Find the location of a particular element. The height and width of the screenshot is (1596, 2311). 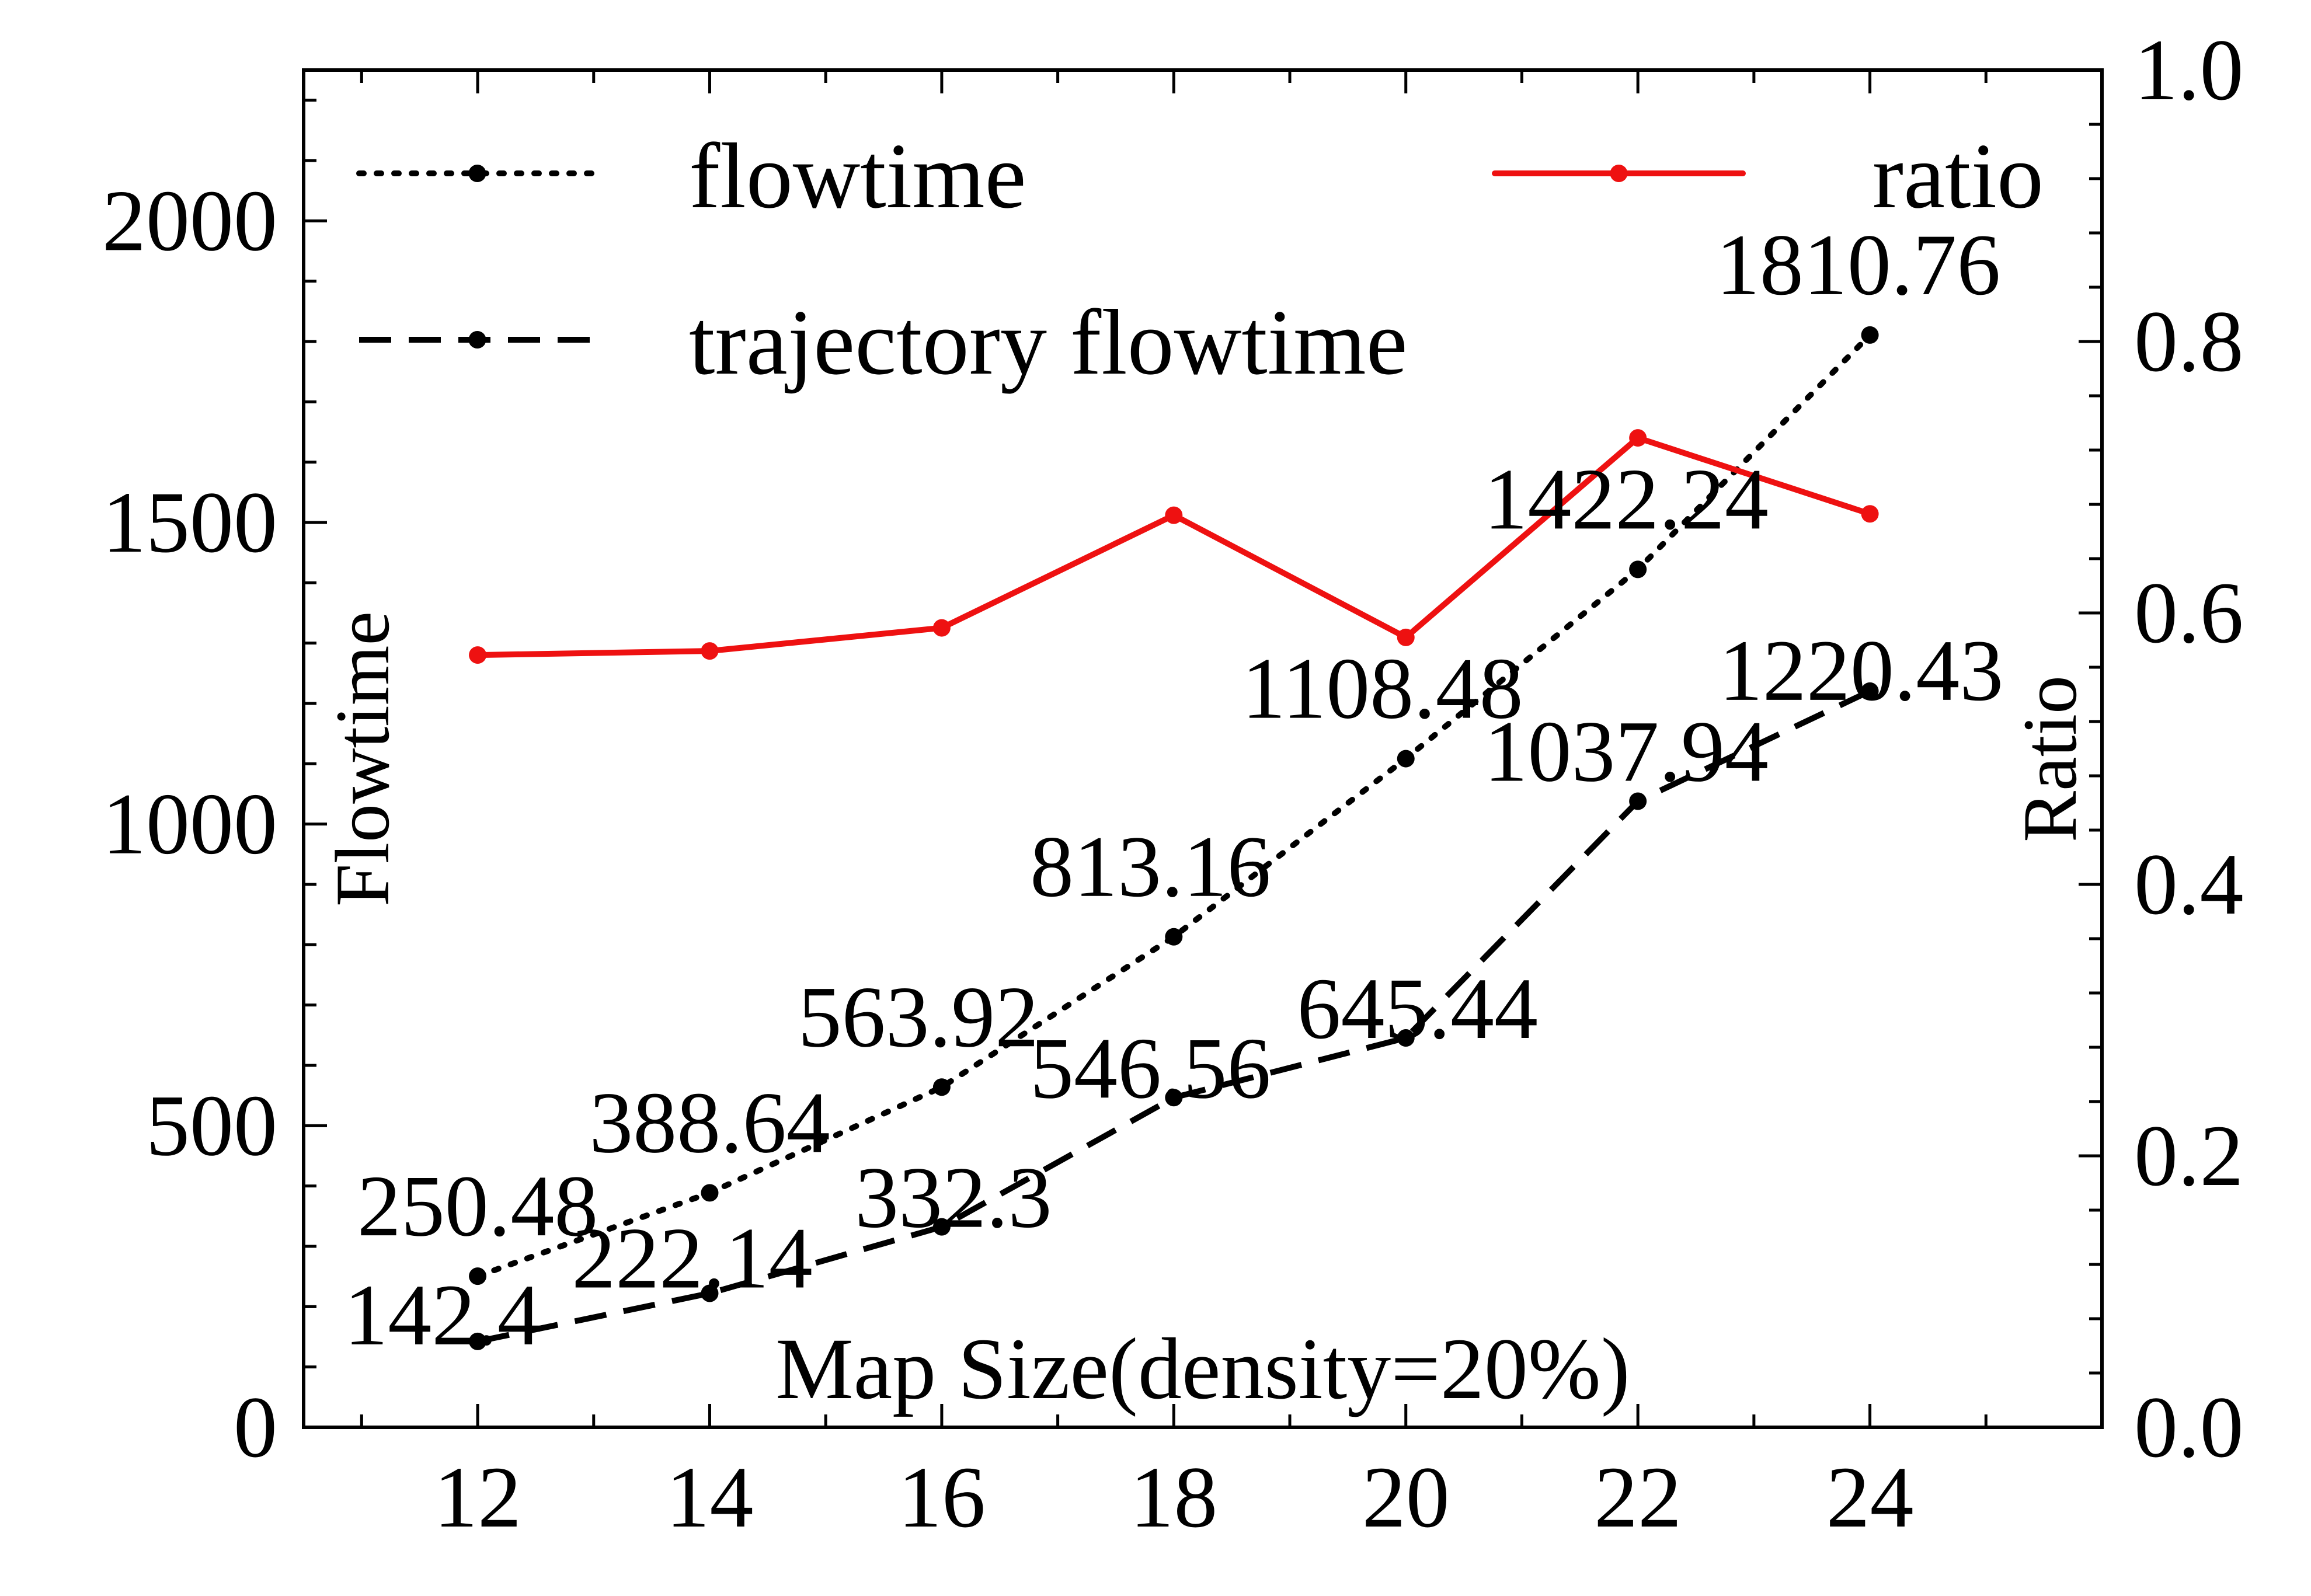

data-label: 142.4 is located at coordinates (442, 1315).